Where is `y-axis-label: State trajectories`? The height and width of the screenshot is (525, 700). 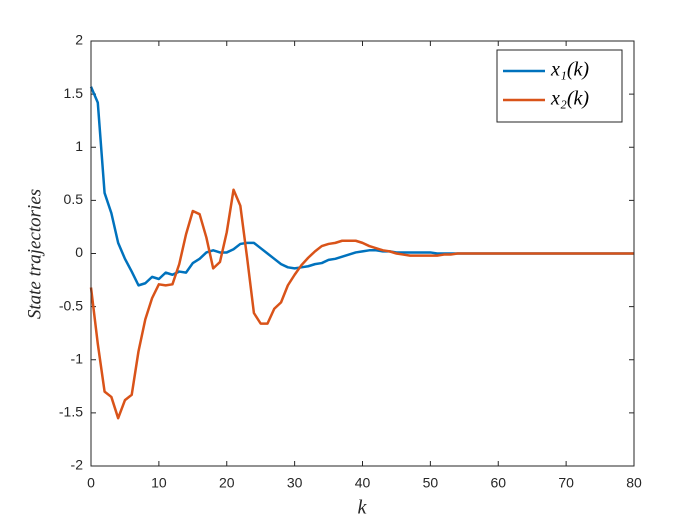 y-axis-label: State trajectories is located at coordinates (34, 254).